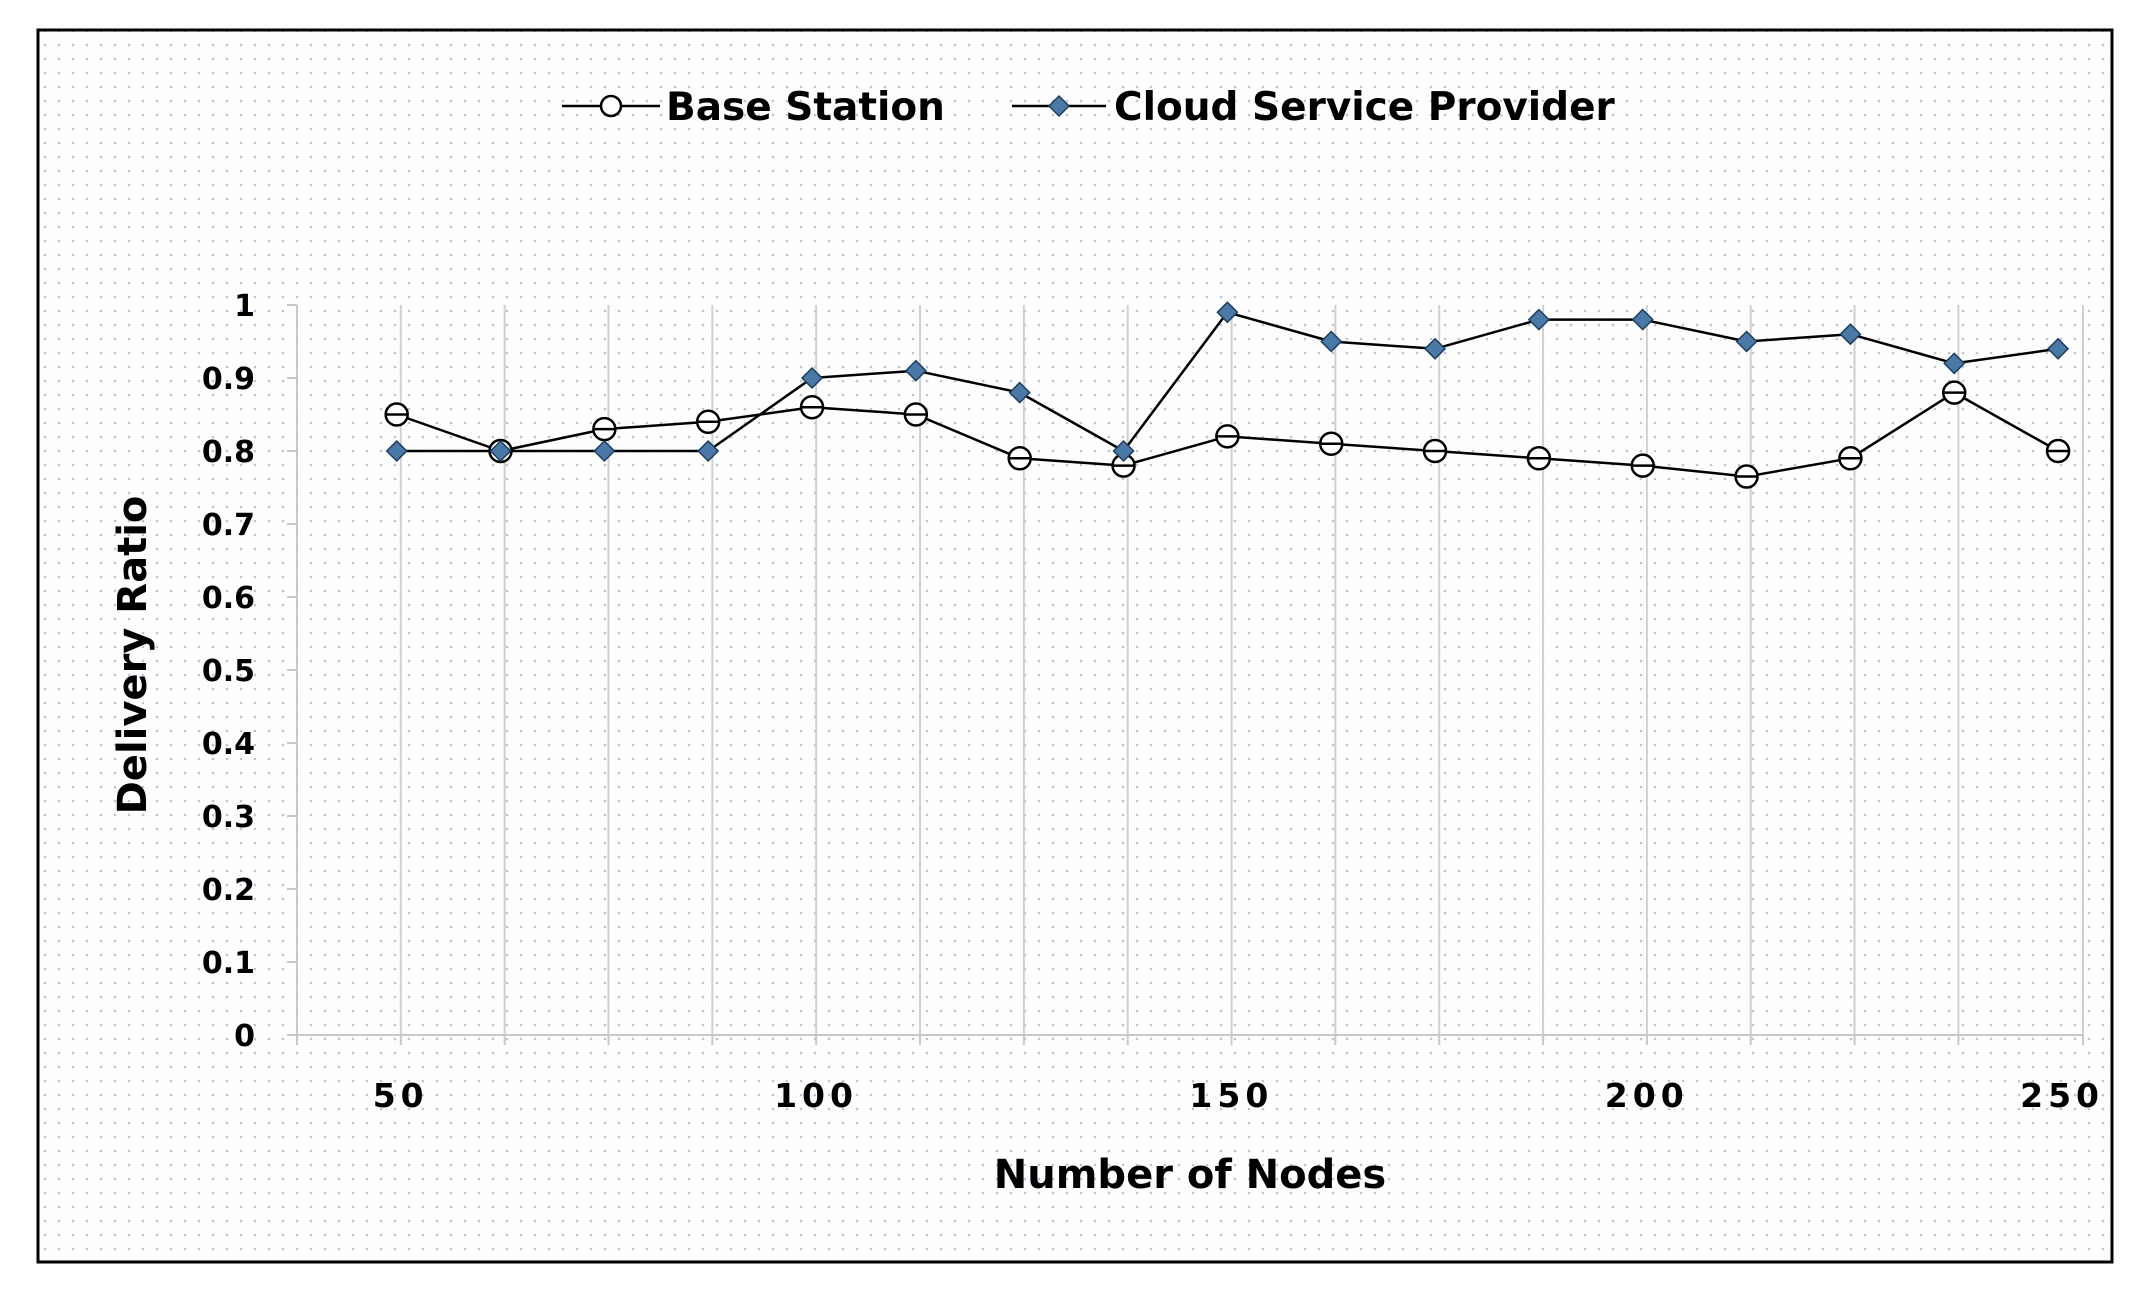 The image size is (2142, 1300). I want to click on legend: Base Station Cloud Service Provider, so click(1089, 107).